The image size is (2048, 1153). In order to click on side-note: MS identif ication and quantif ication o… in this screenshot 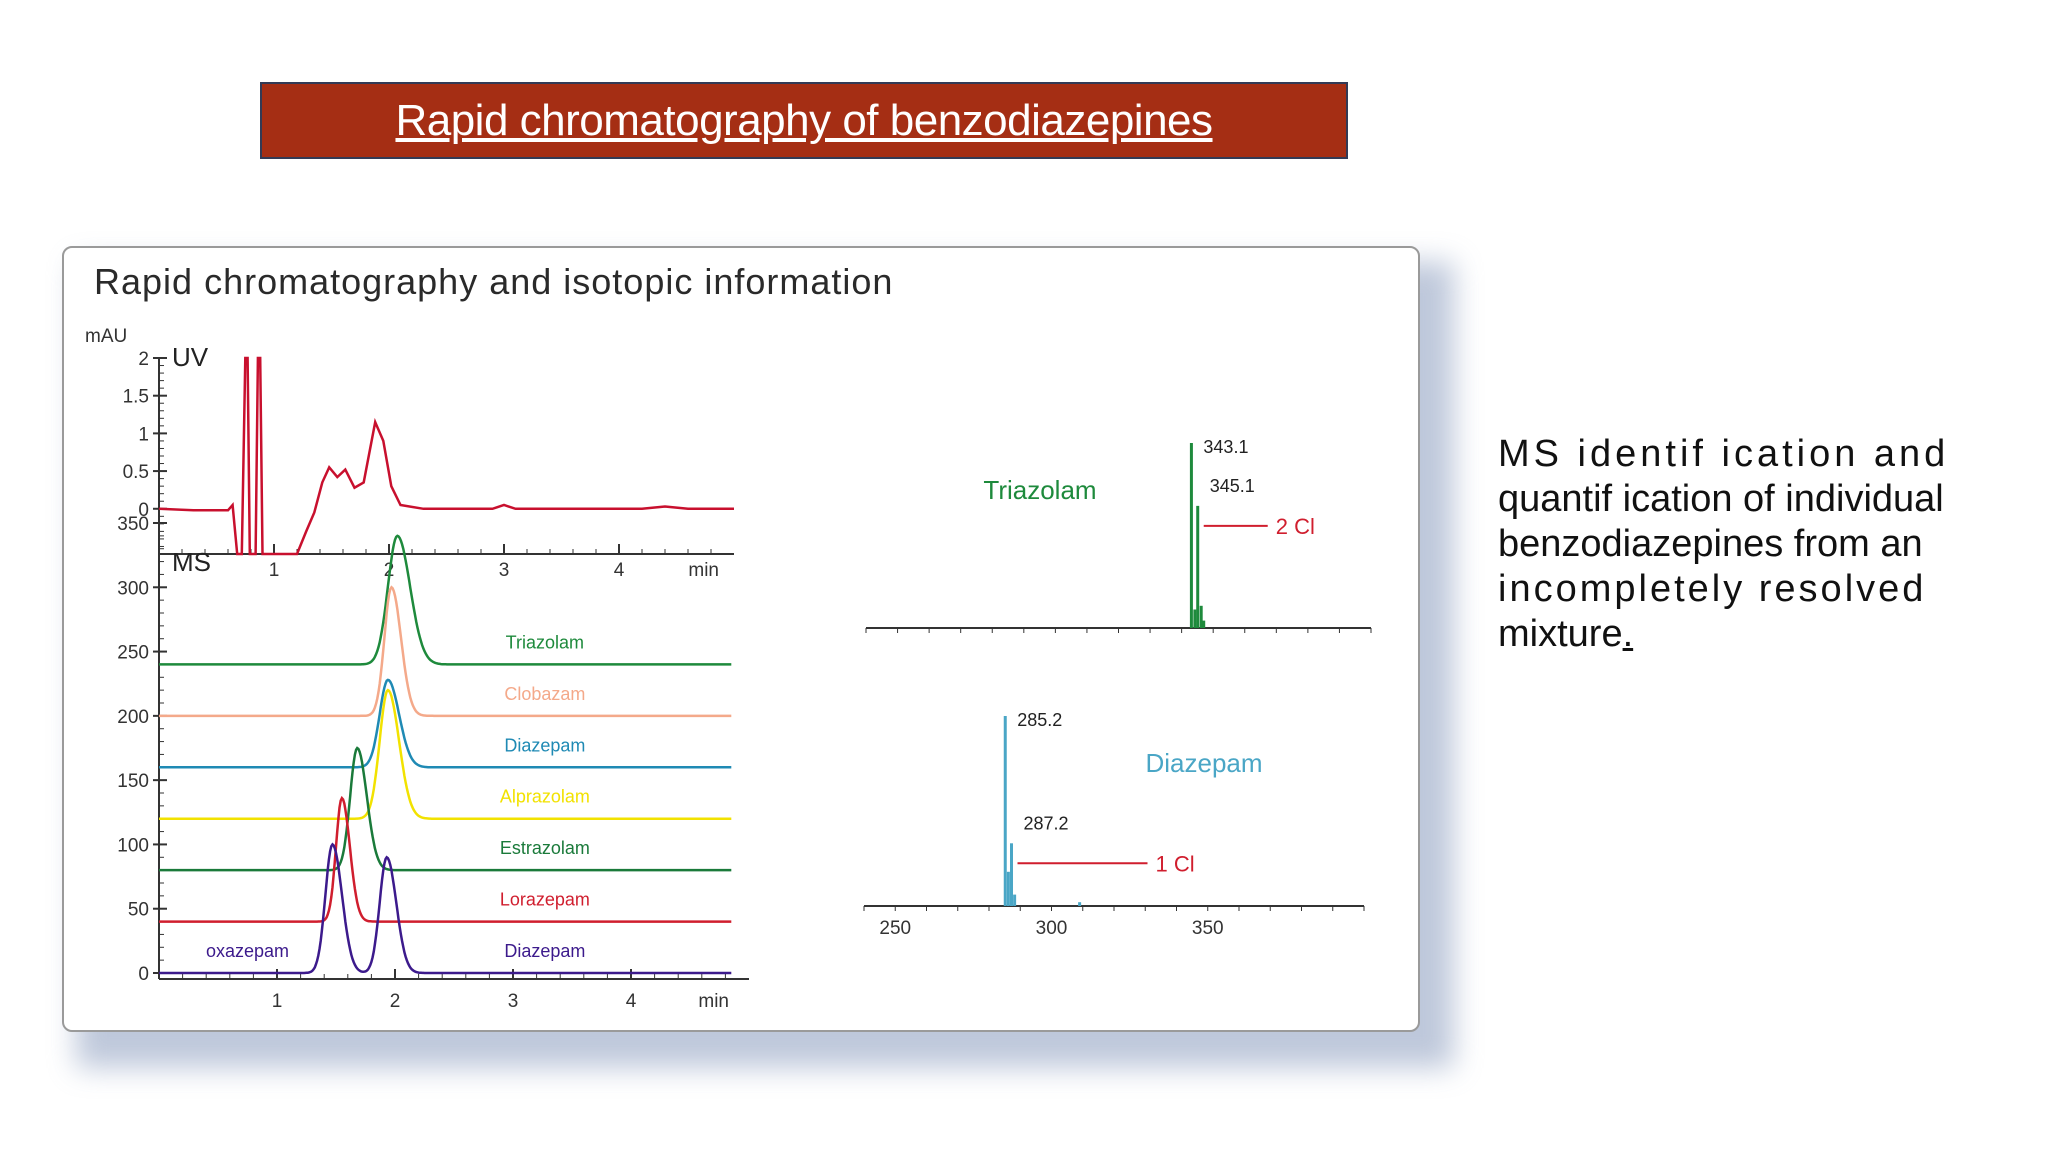, I will do `click(1744, 544)`.